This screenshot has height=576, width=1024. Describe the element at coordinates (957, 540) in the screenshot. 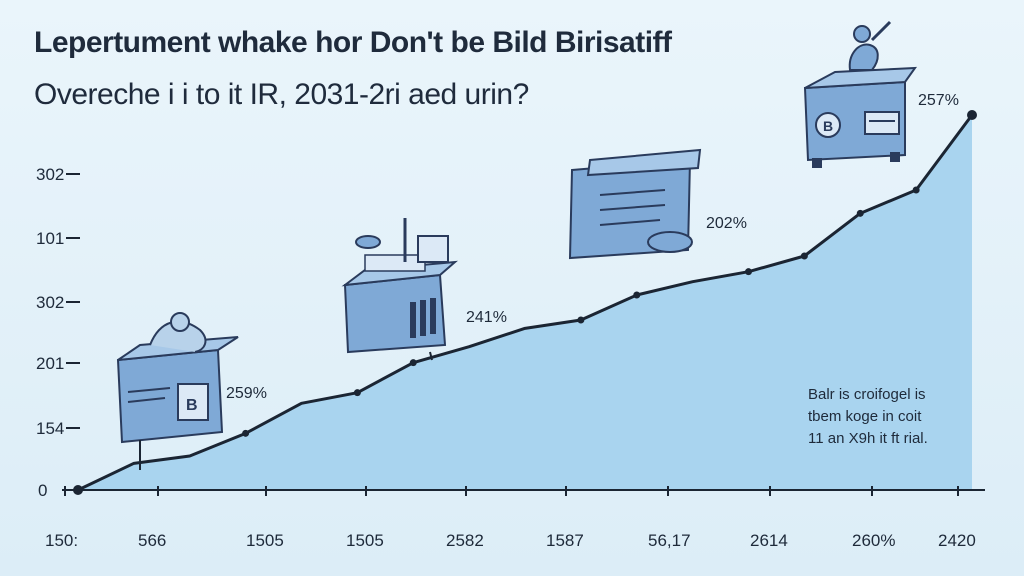

I see `x-tick-label: 2420` at that location.